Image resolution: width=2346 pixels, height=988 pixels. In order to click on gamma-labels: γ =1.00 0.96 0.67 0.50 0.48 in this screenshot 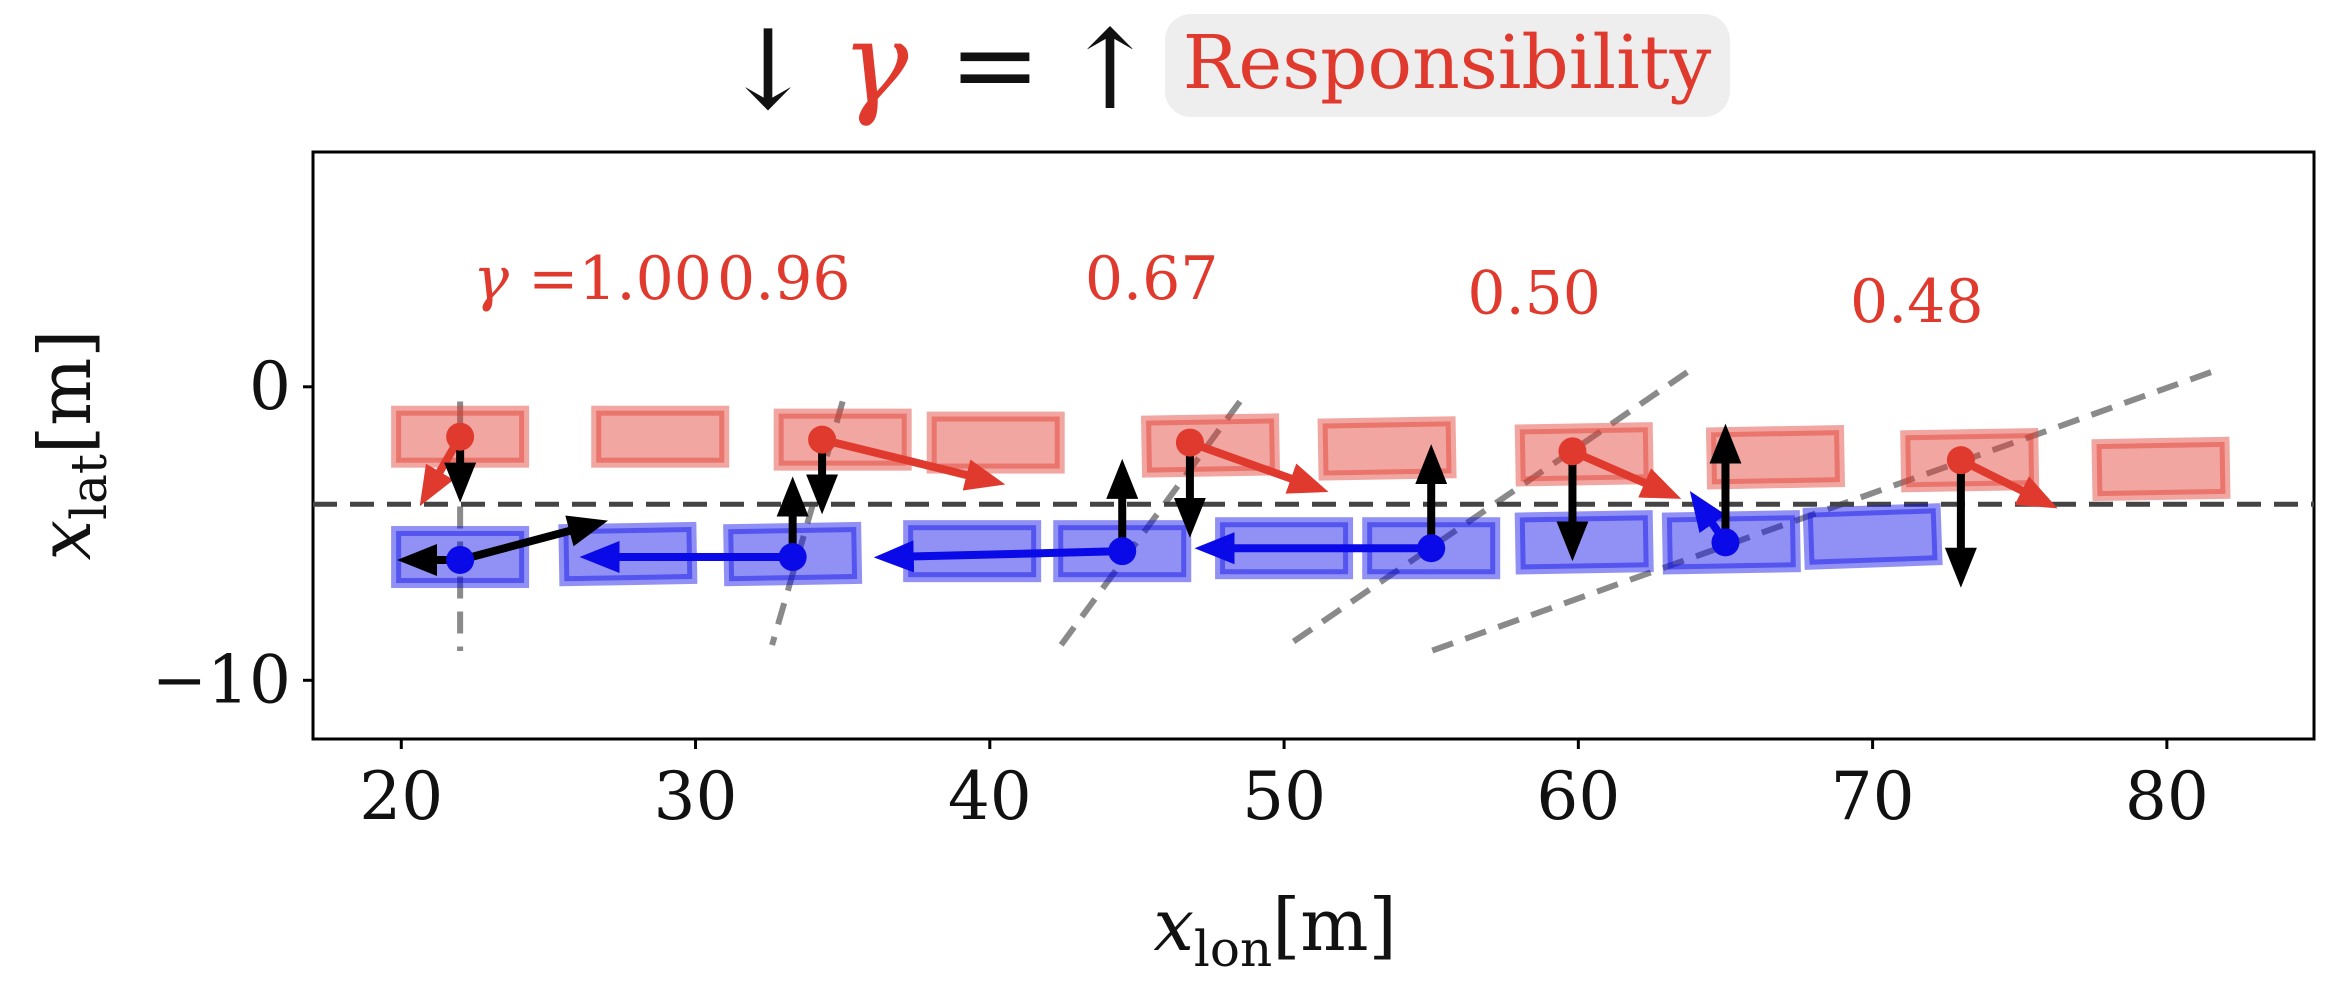, I will do `click(1228, 290)`.